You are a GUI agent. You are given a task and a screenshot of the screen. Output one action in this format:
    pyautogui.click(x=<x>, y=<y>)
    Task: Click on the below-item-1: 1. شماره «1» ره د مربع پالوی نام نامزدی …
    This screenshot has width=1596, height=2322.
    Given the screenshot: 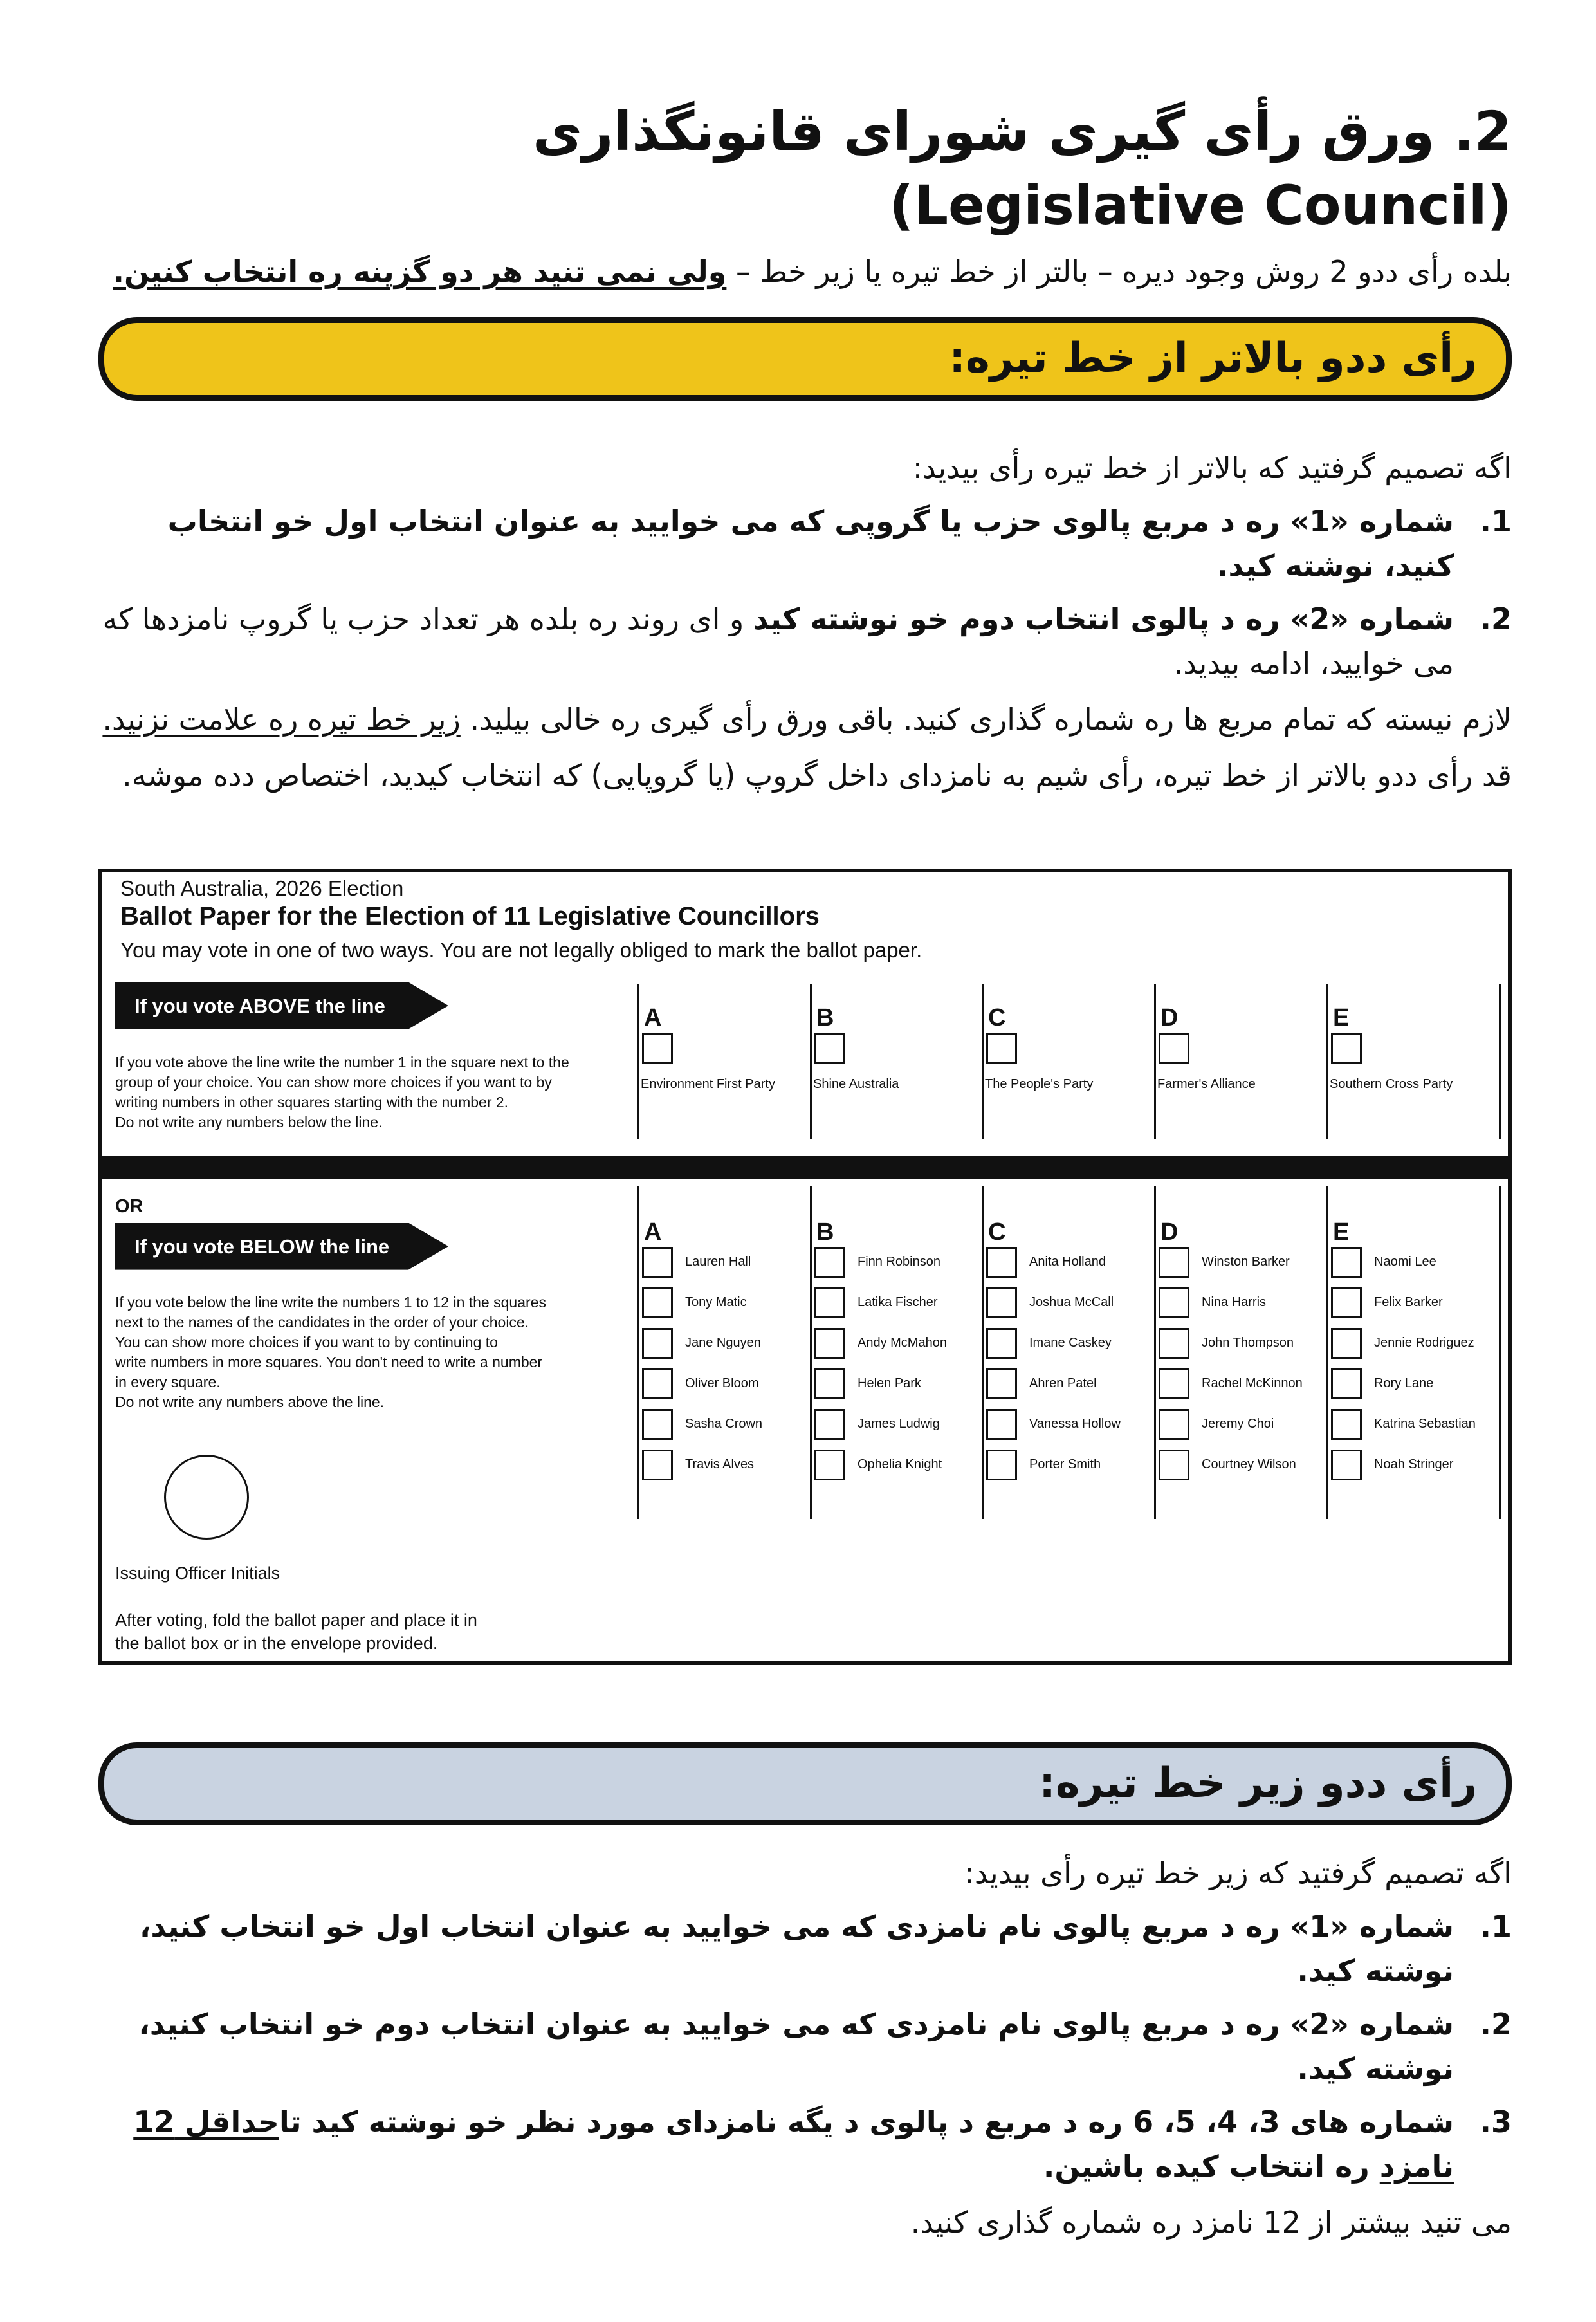 What is the action you would take?
    pyautogui.click(x=805, y=1949)
    